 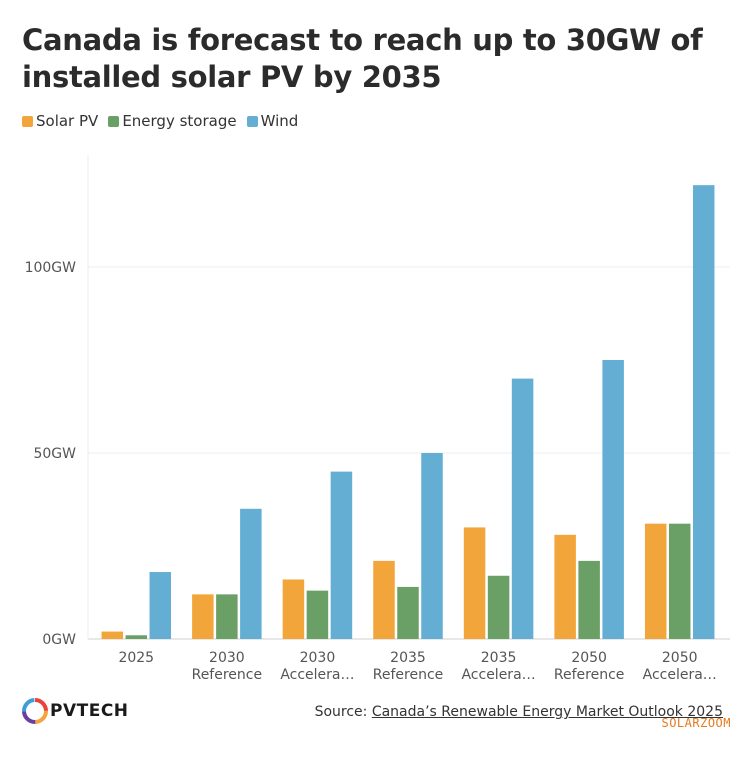 What do you see at coordinates (59, 640) in the screenshot?
I see `y-tick-label: 0GW` at bounding box center [59, 640].